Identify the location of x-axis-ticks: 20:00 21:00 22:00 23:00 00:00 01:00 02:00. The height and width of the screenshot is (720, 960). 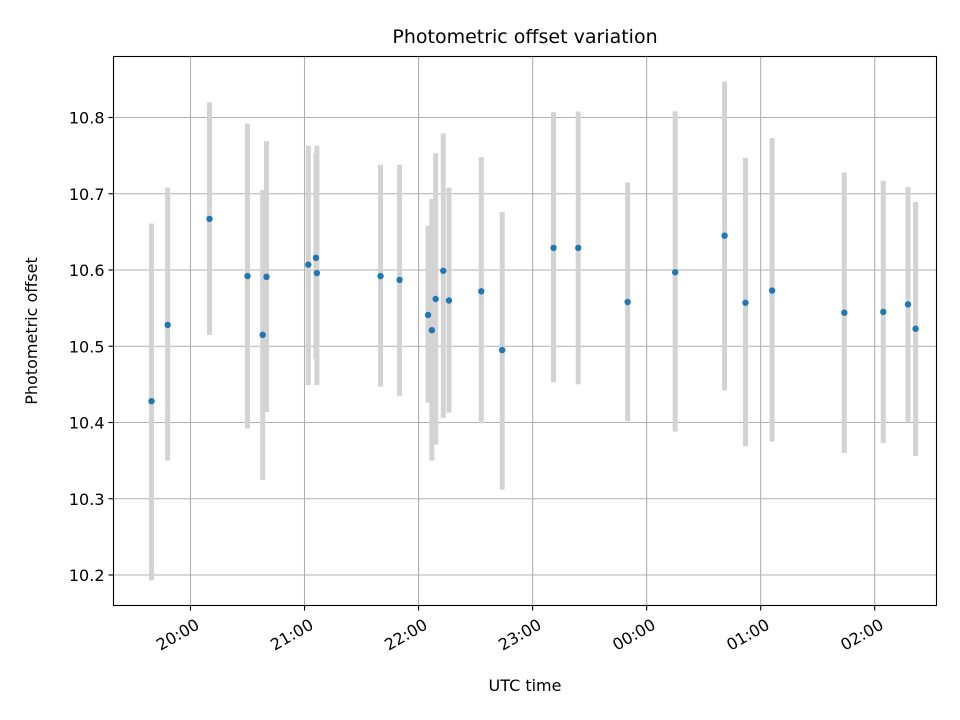
(520, 630).